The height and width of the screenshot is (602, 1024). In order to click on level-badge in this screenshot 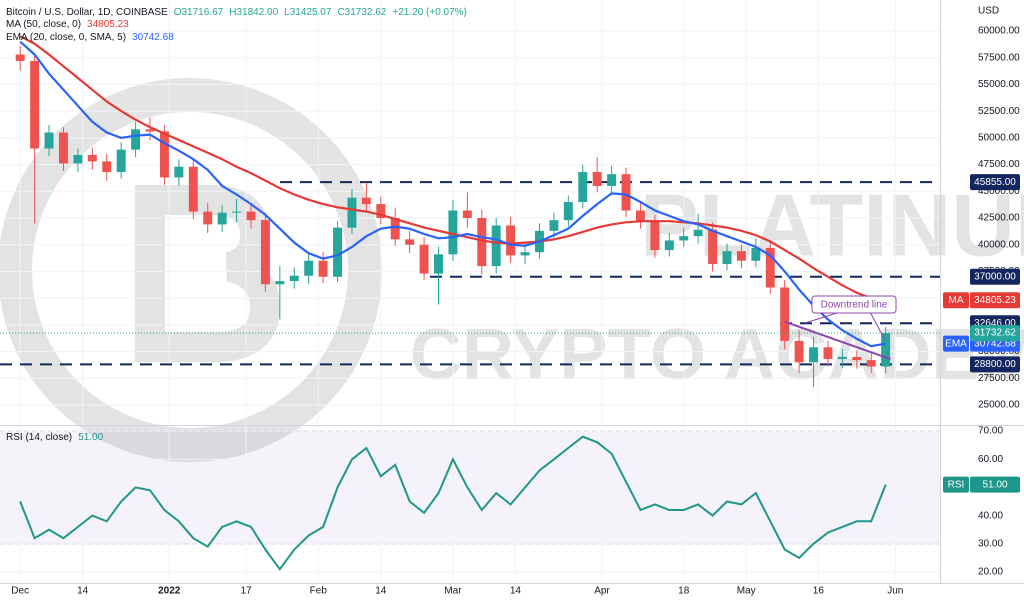, I will do `click(995, 182)`.